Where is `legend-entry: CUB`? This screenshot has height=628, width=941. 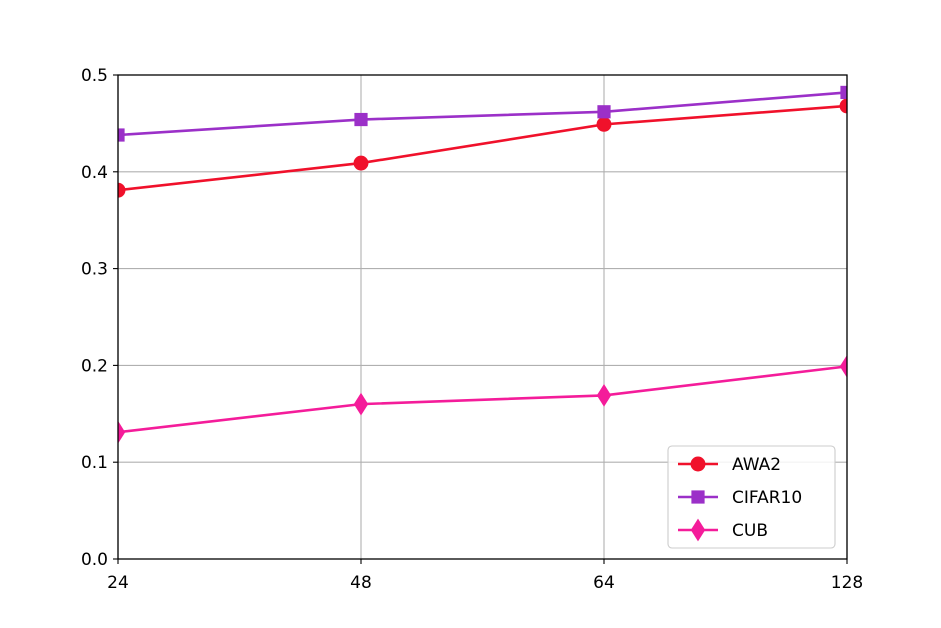
legend-entry: CUB is located at coordinates (723, 530).